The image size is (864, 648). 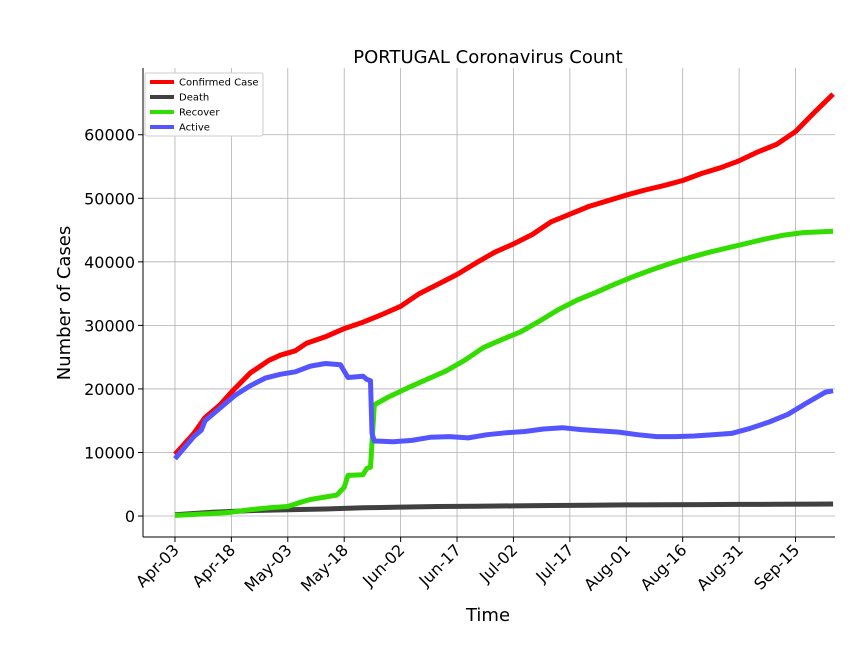 What do you see at coordinates (487, 615) in the screenshot?
I see `x-axis-title: Time` at bounding box center [487, 615].